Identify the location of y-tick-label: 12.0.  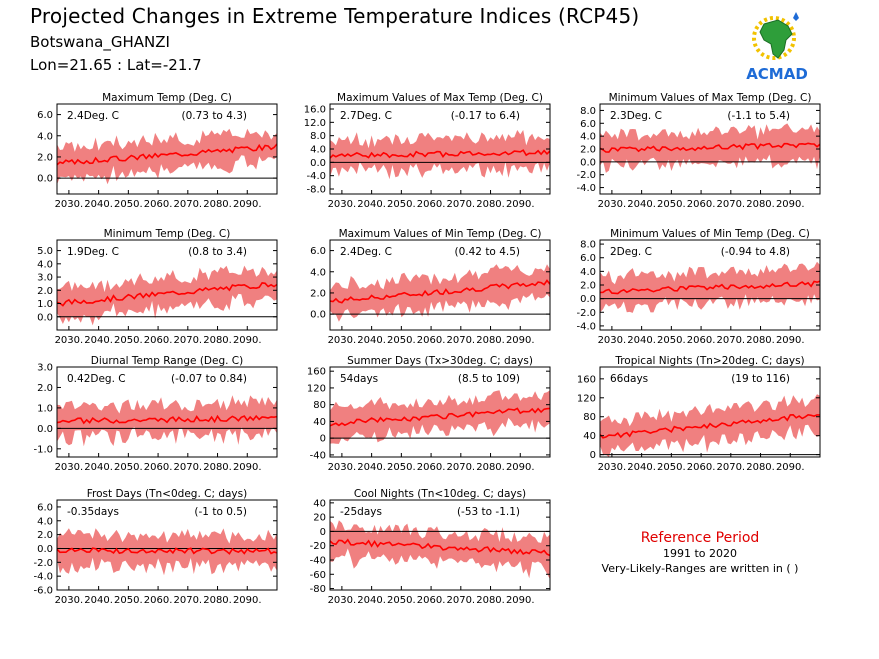
(315, 123).